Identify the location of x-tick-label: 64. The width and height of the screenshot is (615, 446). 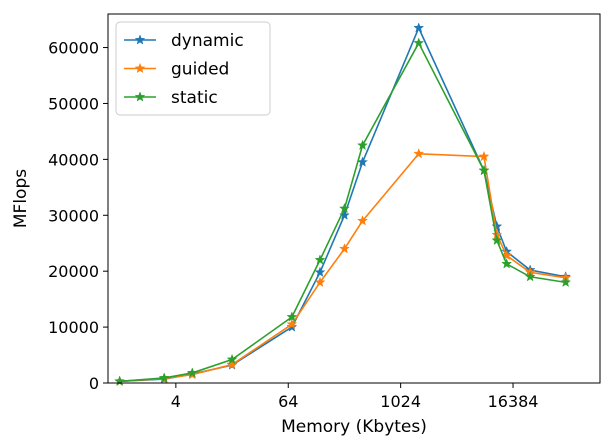
(288, 401).